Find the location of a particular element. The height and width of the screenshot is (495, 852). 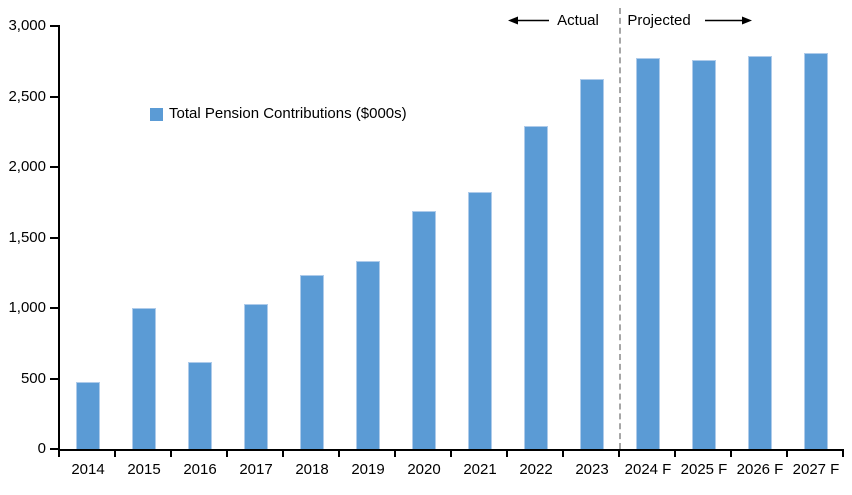

y-tick-2,000 is located at coordinates (54, 167).